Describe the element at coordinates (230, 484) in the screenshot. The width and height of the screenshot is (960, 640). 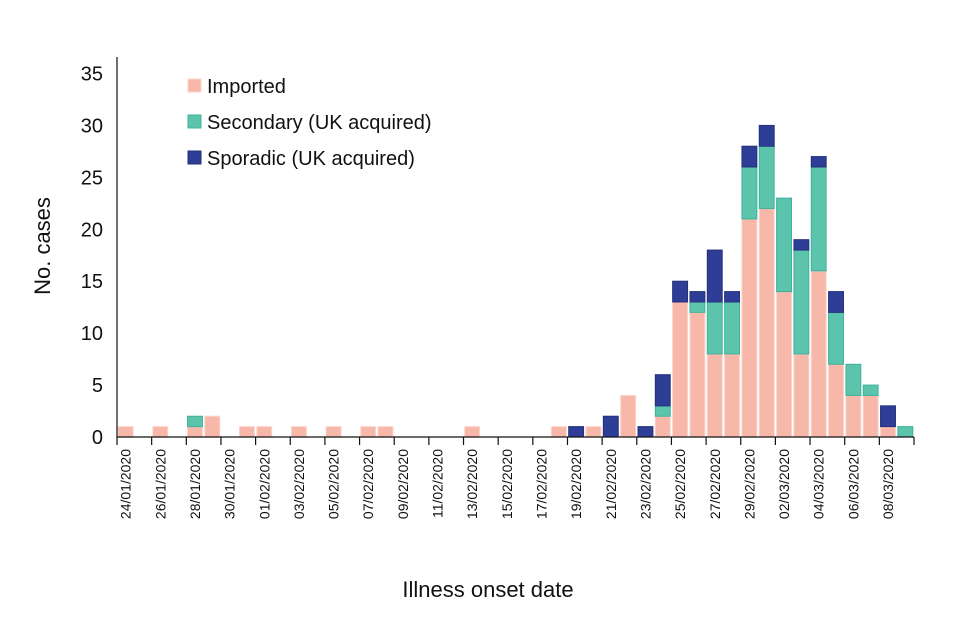
I see `x-tick-label: 30/01/2020` at that location.